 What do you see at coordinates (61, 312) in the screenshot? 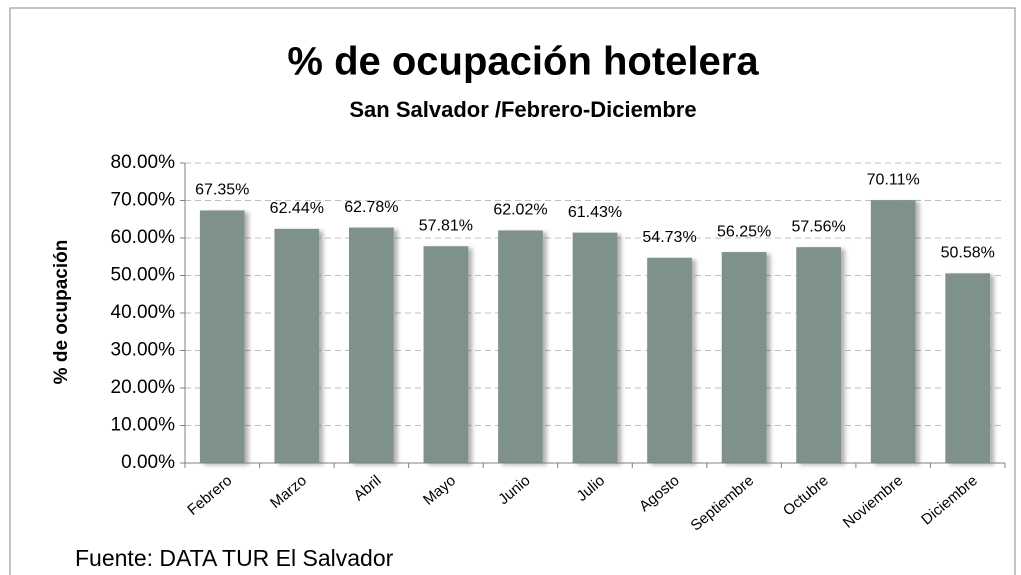
I see `y-axis-label: % de ocupación` at bounding box center [61, 312].